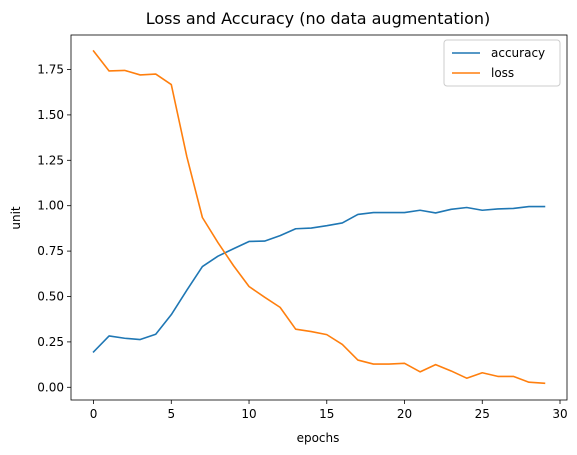  What do you see at coordinates (404, 414) in the screenshot?
I see `x-tick-label: 20` at bounding box center [404, 414].